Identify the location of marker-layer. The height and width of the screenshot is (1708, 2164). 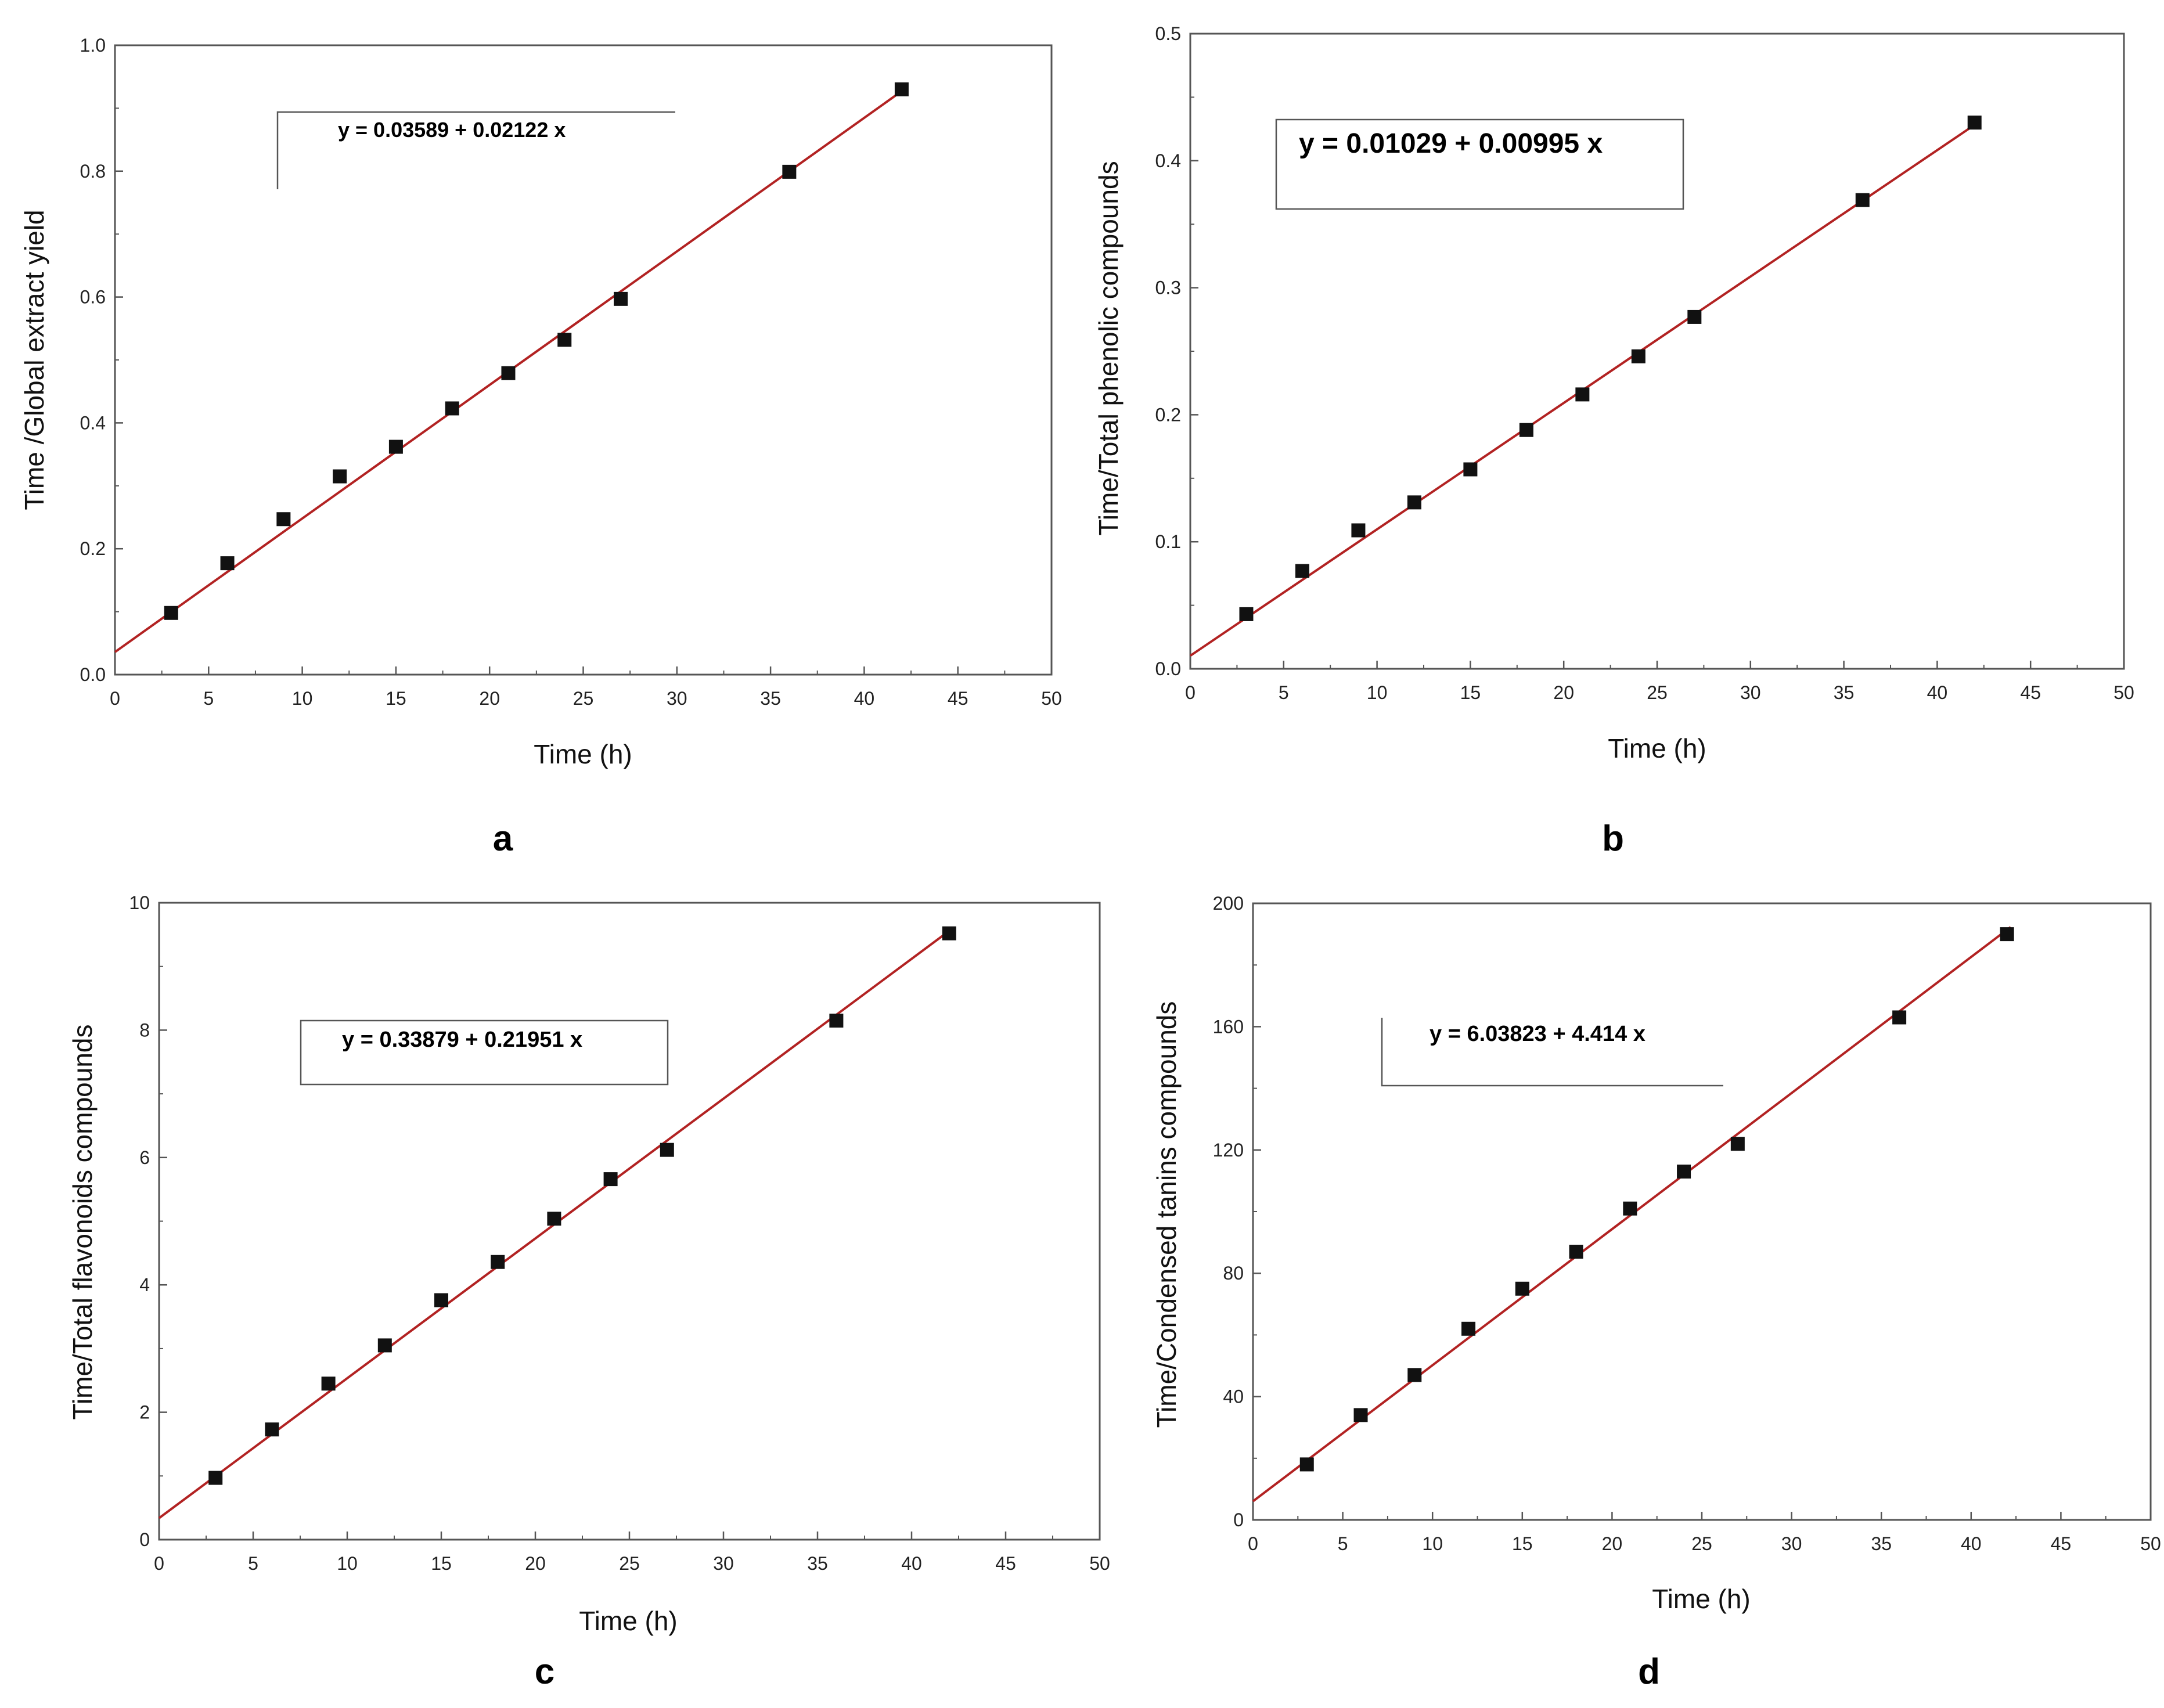
(536, 351).